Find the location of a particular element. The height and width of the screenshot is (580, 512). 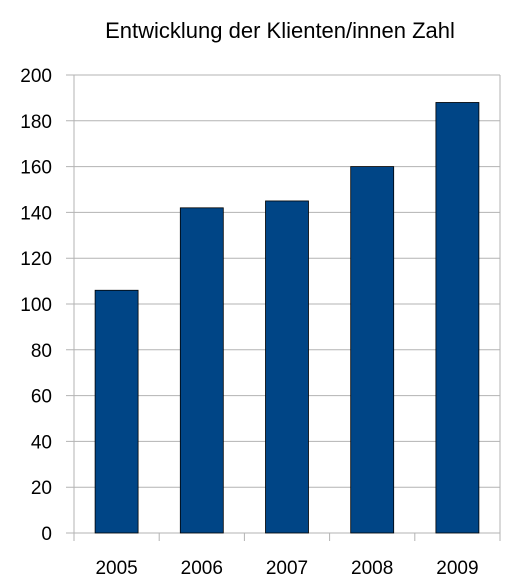

x-tick-labels: 2005 2006 2007 2008 2009 is located at coordinates (286, 568).